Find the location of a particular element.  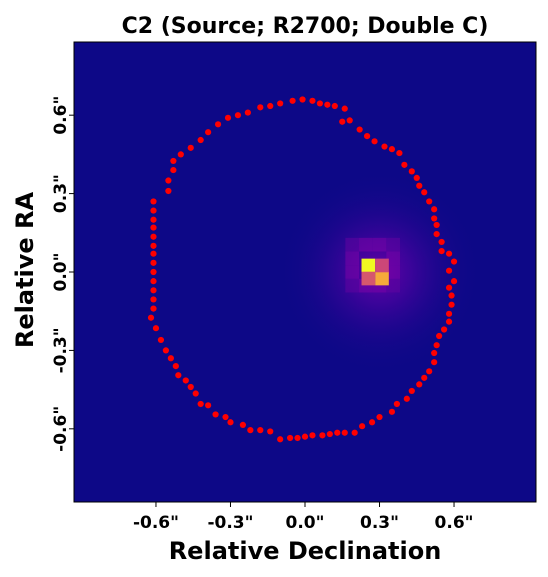

x-tick-label: 0.6" is located at coordinates (454, 523).